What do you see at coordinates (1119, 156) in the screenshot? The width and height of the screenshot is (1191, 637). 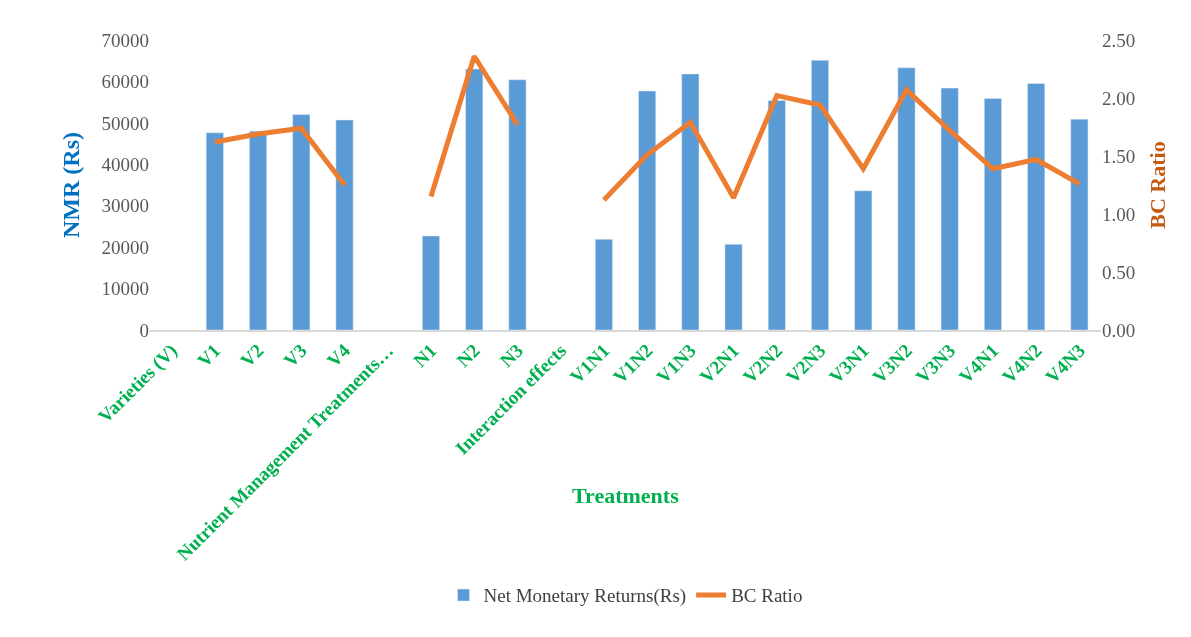 I see `y2-tick-label: 1.50` at bounding box center [1119, 156].